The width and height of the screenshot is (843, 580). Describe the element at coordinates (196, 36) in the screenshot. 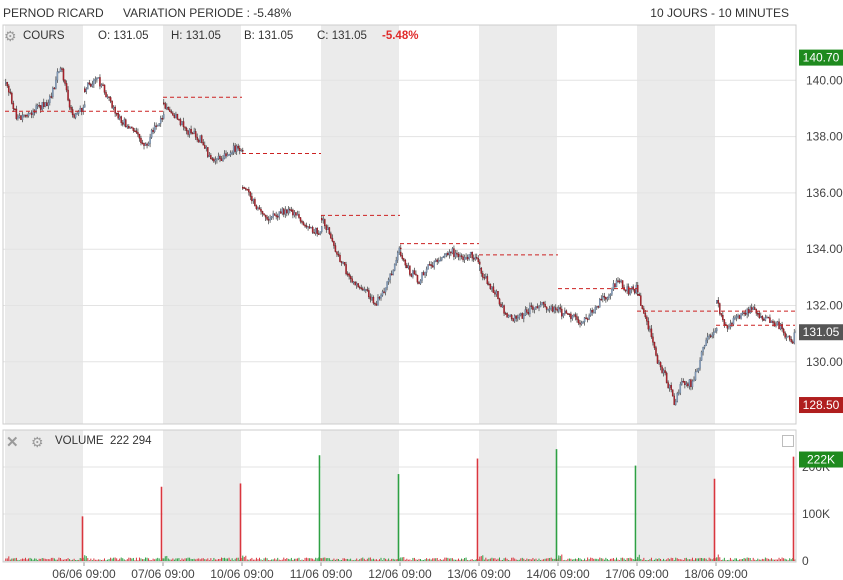

I see `high-value: H: 131.05` at that location.